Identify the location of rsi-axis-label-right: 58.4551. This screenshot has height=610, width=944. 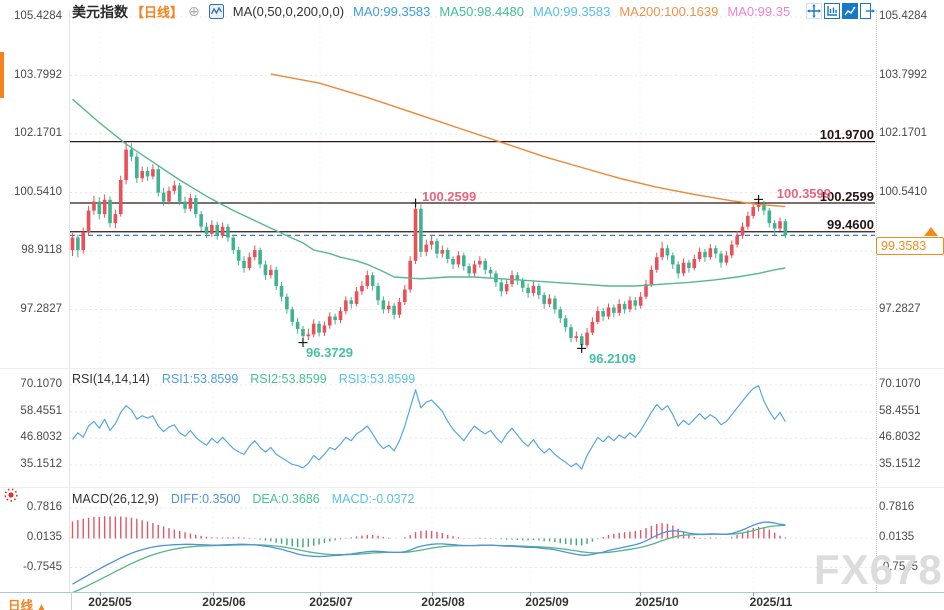
(900, 410).